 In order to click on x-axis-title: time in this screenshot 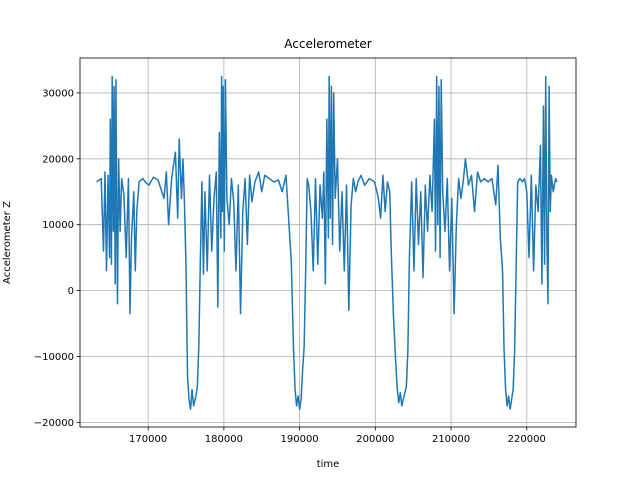, I will do `click(328, 464)`.